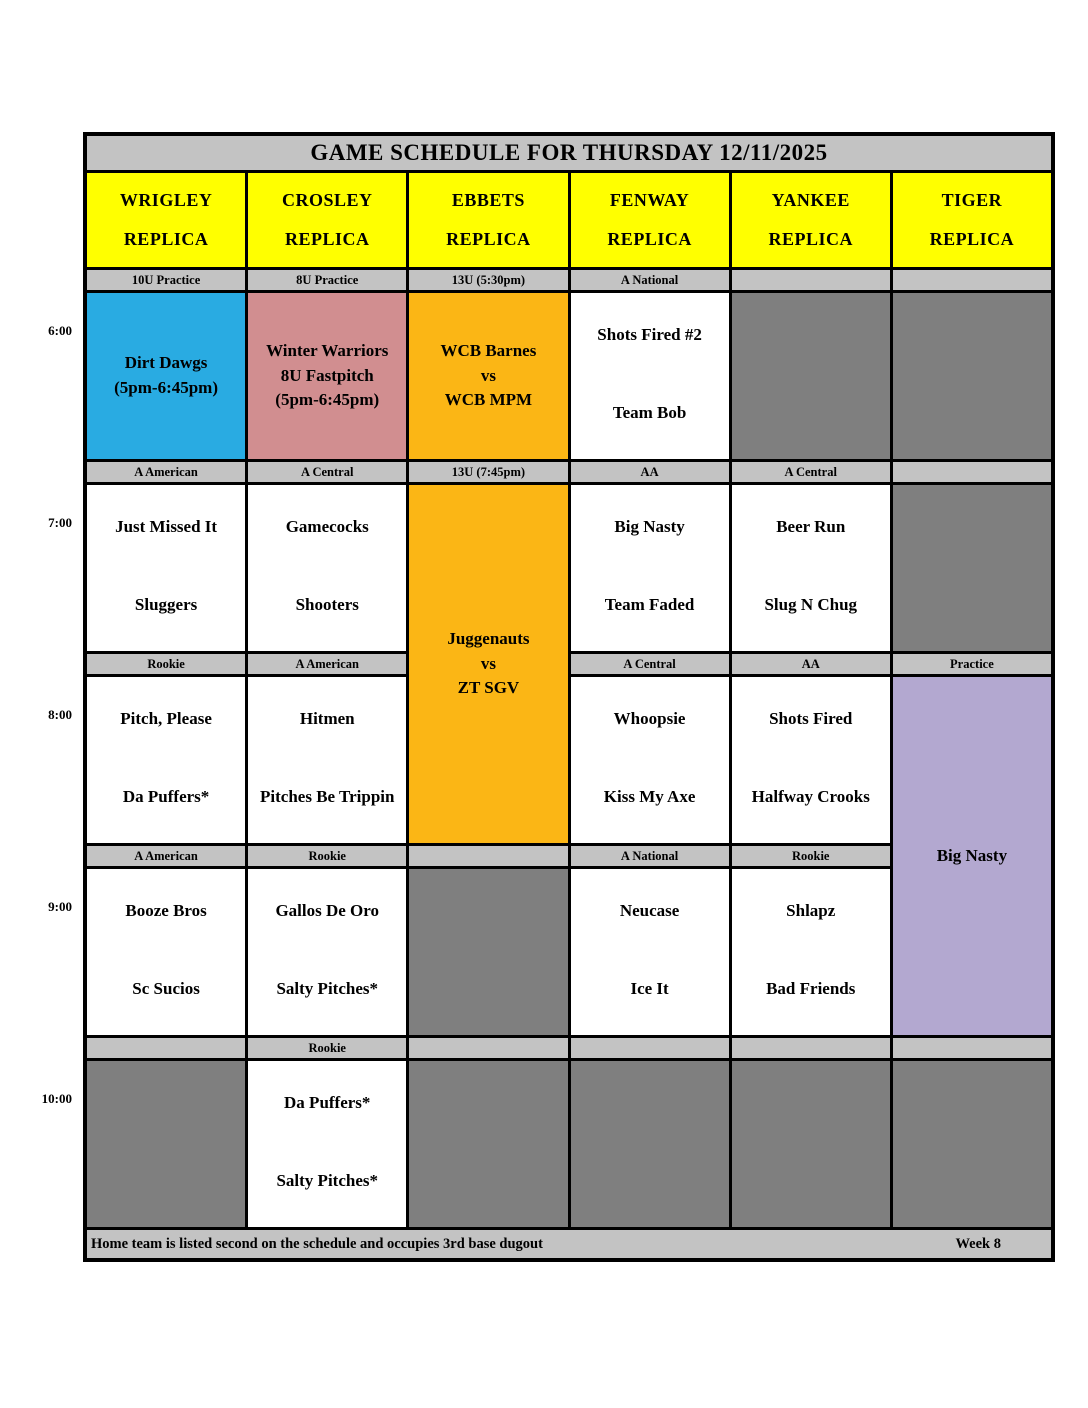  Describe the element at coordinates (488, 280) in the screenshot. I see `division-label: 13U (5:30pm)` at that location.